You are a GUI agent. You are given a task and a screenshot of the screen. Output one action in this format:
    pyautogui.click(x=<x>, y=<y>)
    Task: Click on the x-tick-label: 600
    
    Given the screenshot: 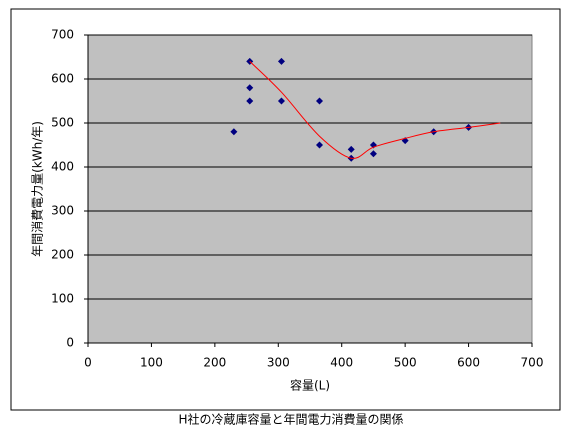 What is the action you would take?
    pyautogui.click(x=468, y=363)
    